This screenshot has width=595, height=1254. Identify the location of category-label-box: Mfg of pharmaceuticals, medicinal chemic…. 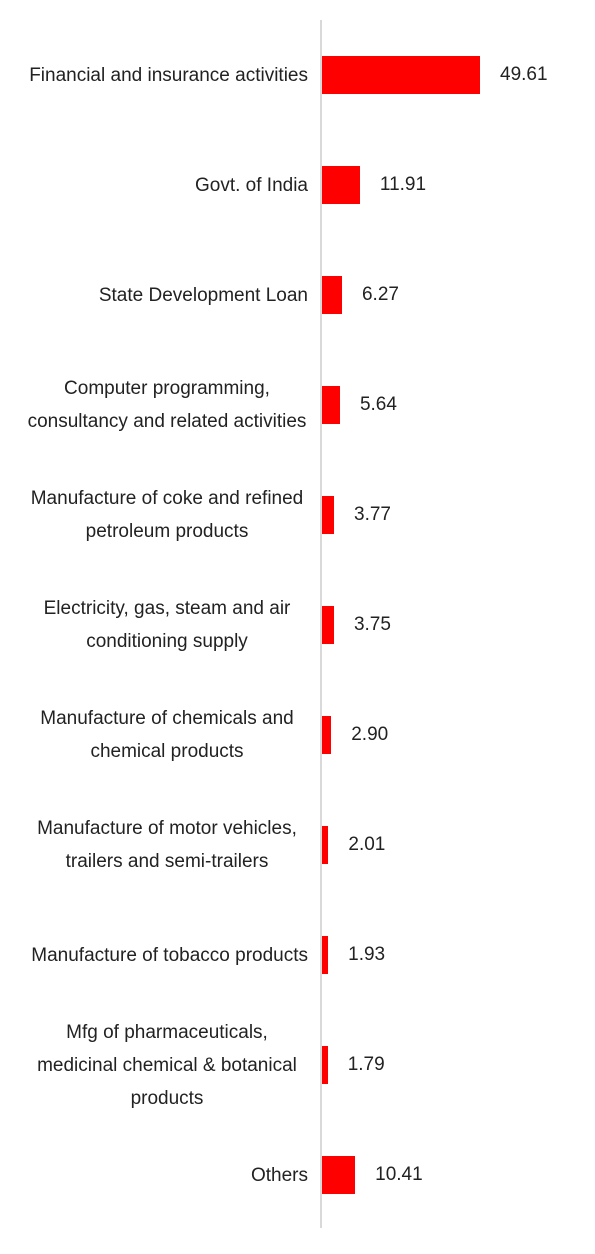
(163, 1065).